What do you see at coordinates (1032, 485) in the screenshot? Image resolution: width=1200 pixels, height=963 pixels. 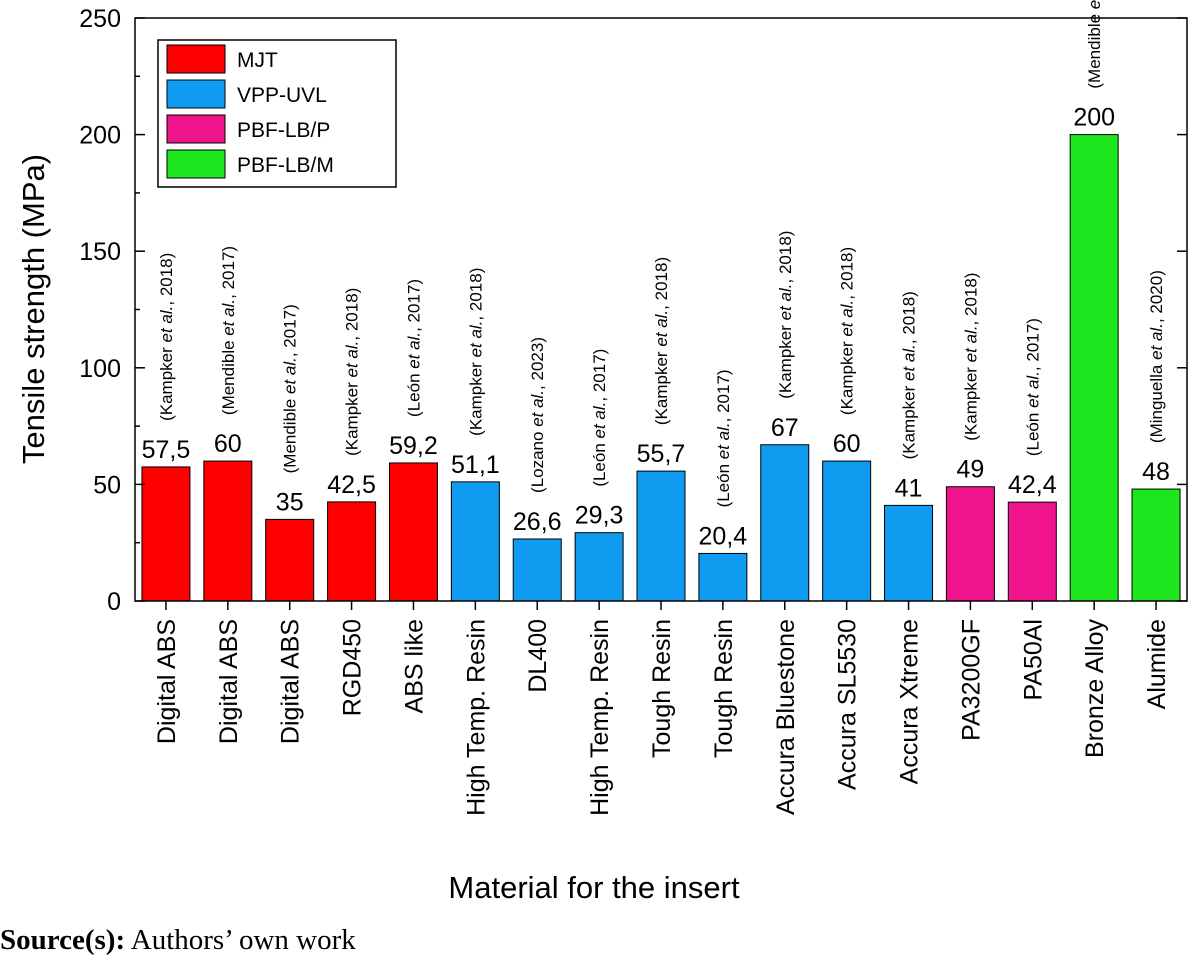 I see `bar-value-label: 42,4` at bounding box center [1032, 485].